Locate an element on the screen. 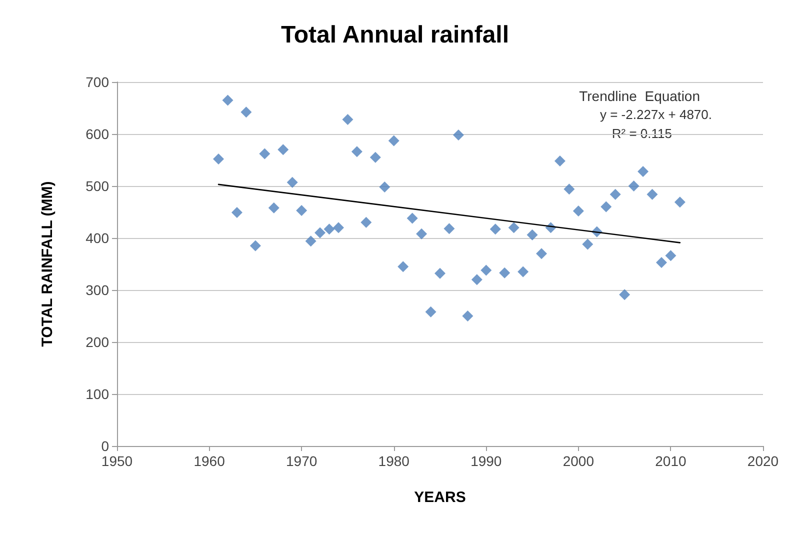 Image resolution: width=790 pixels, height=543 pixels. x-tick-label: 2000 is located at coordinates (578, 461).